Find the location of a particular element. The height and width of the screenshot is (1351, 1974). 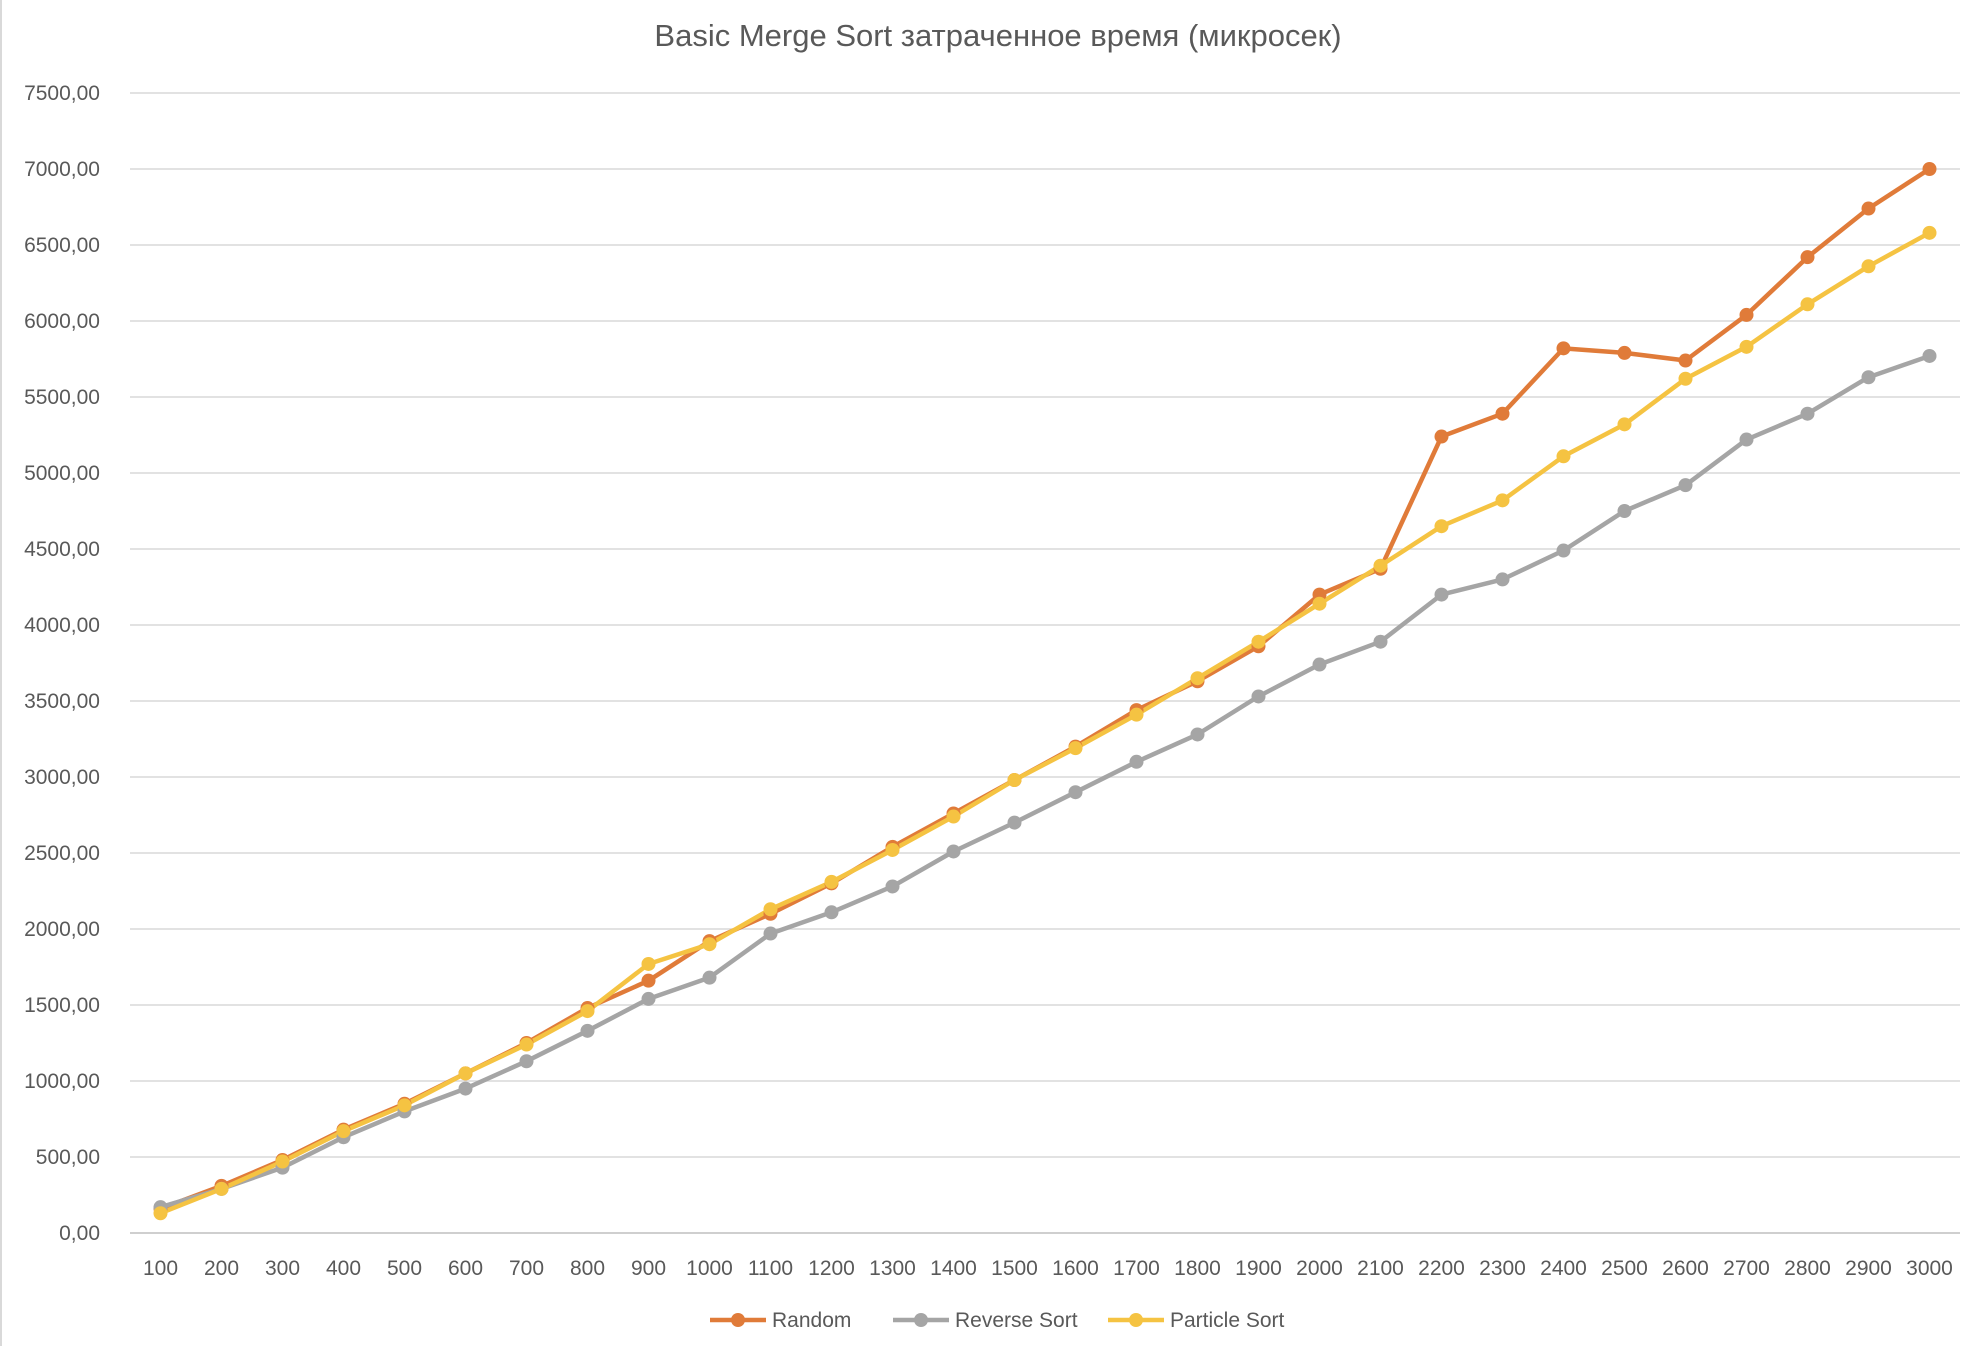

x-tick-label: 1500 is located at coordinates (1014, 1268).